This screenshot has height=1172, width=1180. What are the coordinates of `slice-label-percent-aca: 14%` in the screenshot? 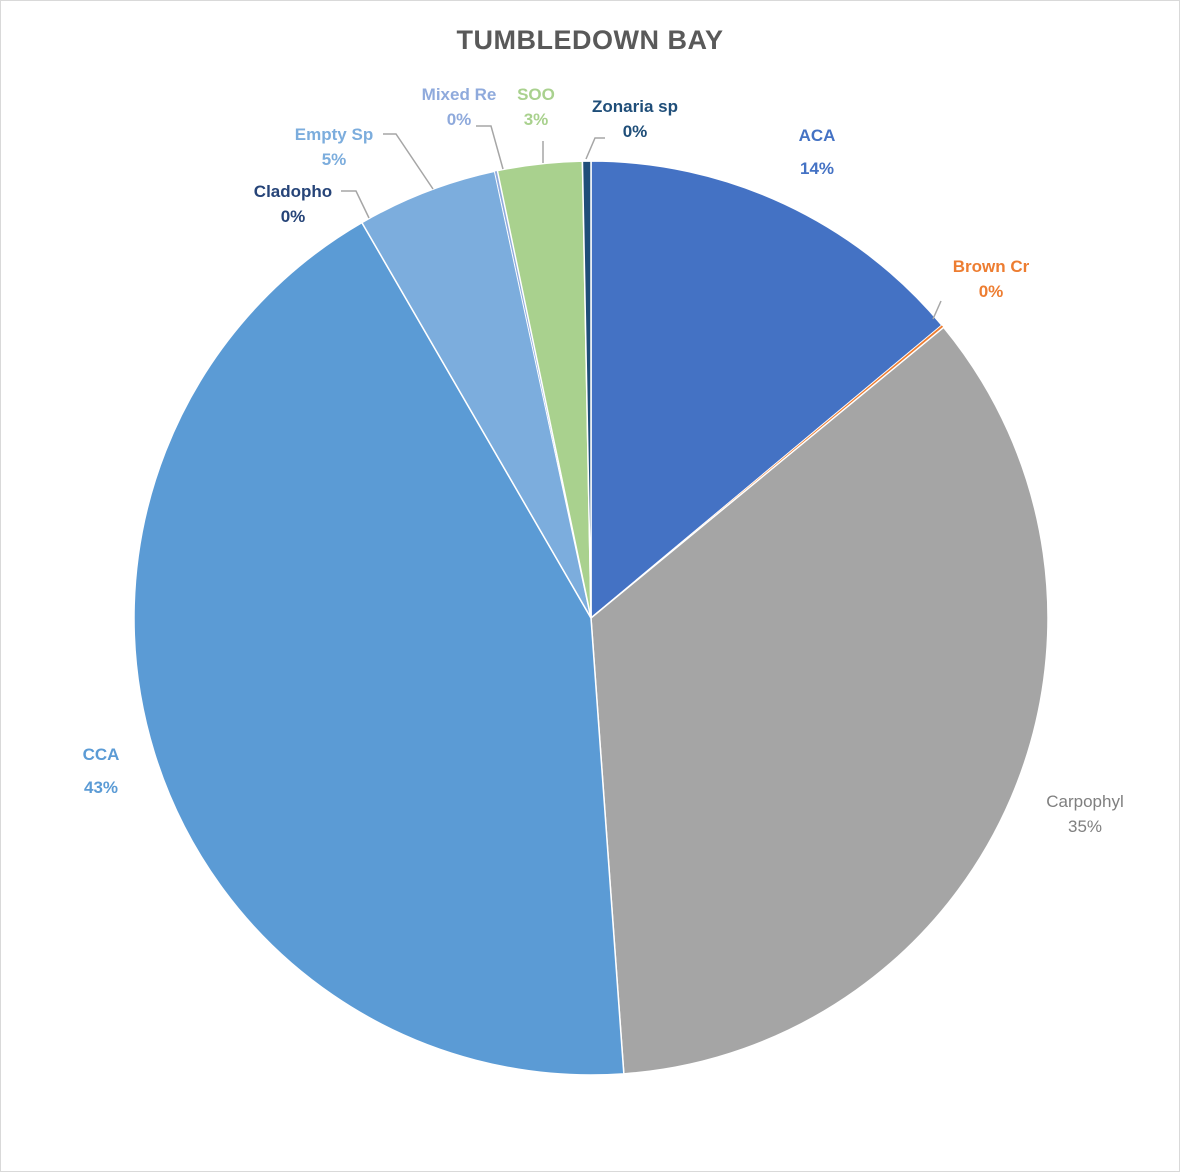 It's located at (817, 168).